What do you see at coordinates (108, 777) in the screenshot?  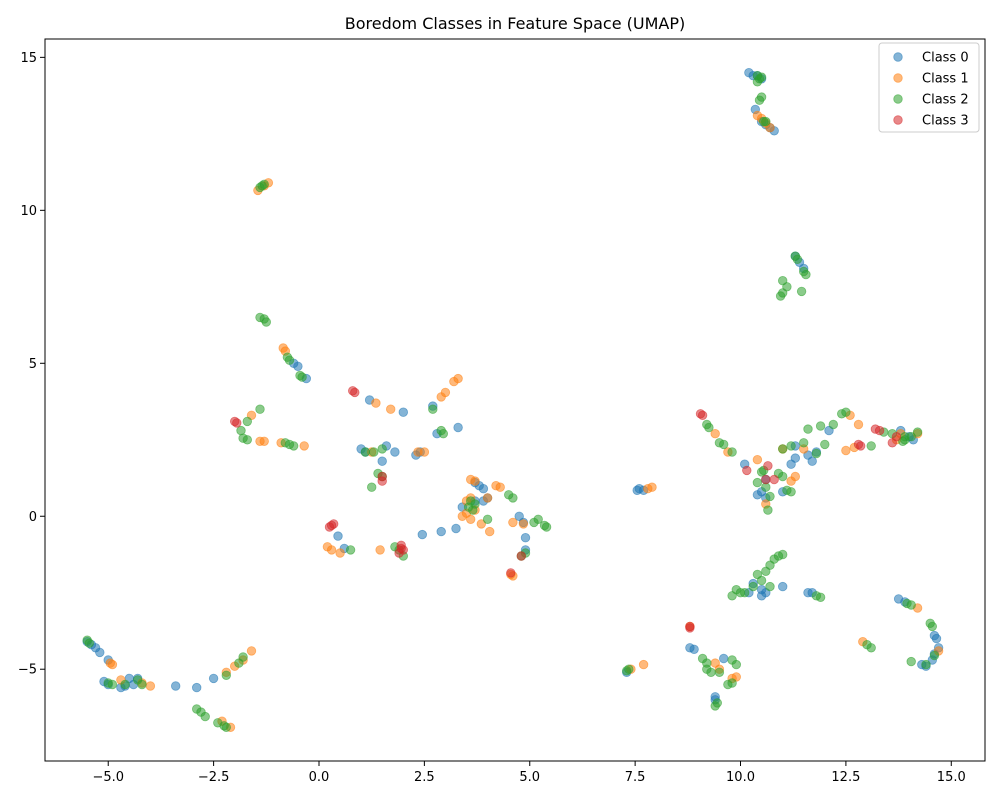 I see `x-tick-label: −5.0` at bounding box center [108, 777].